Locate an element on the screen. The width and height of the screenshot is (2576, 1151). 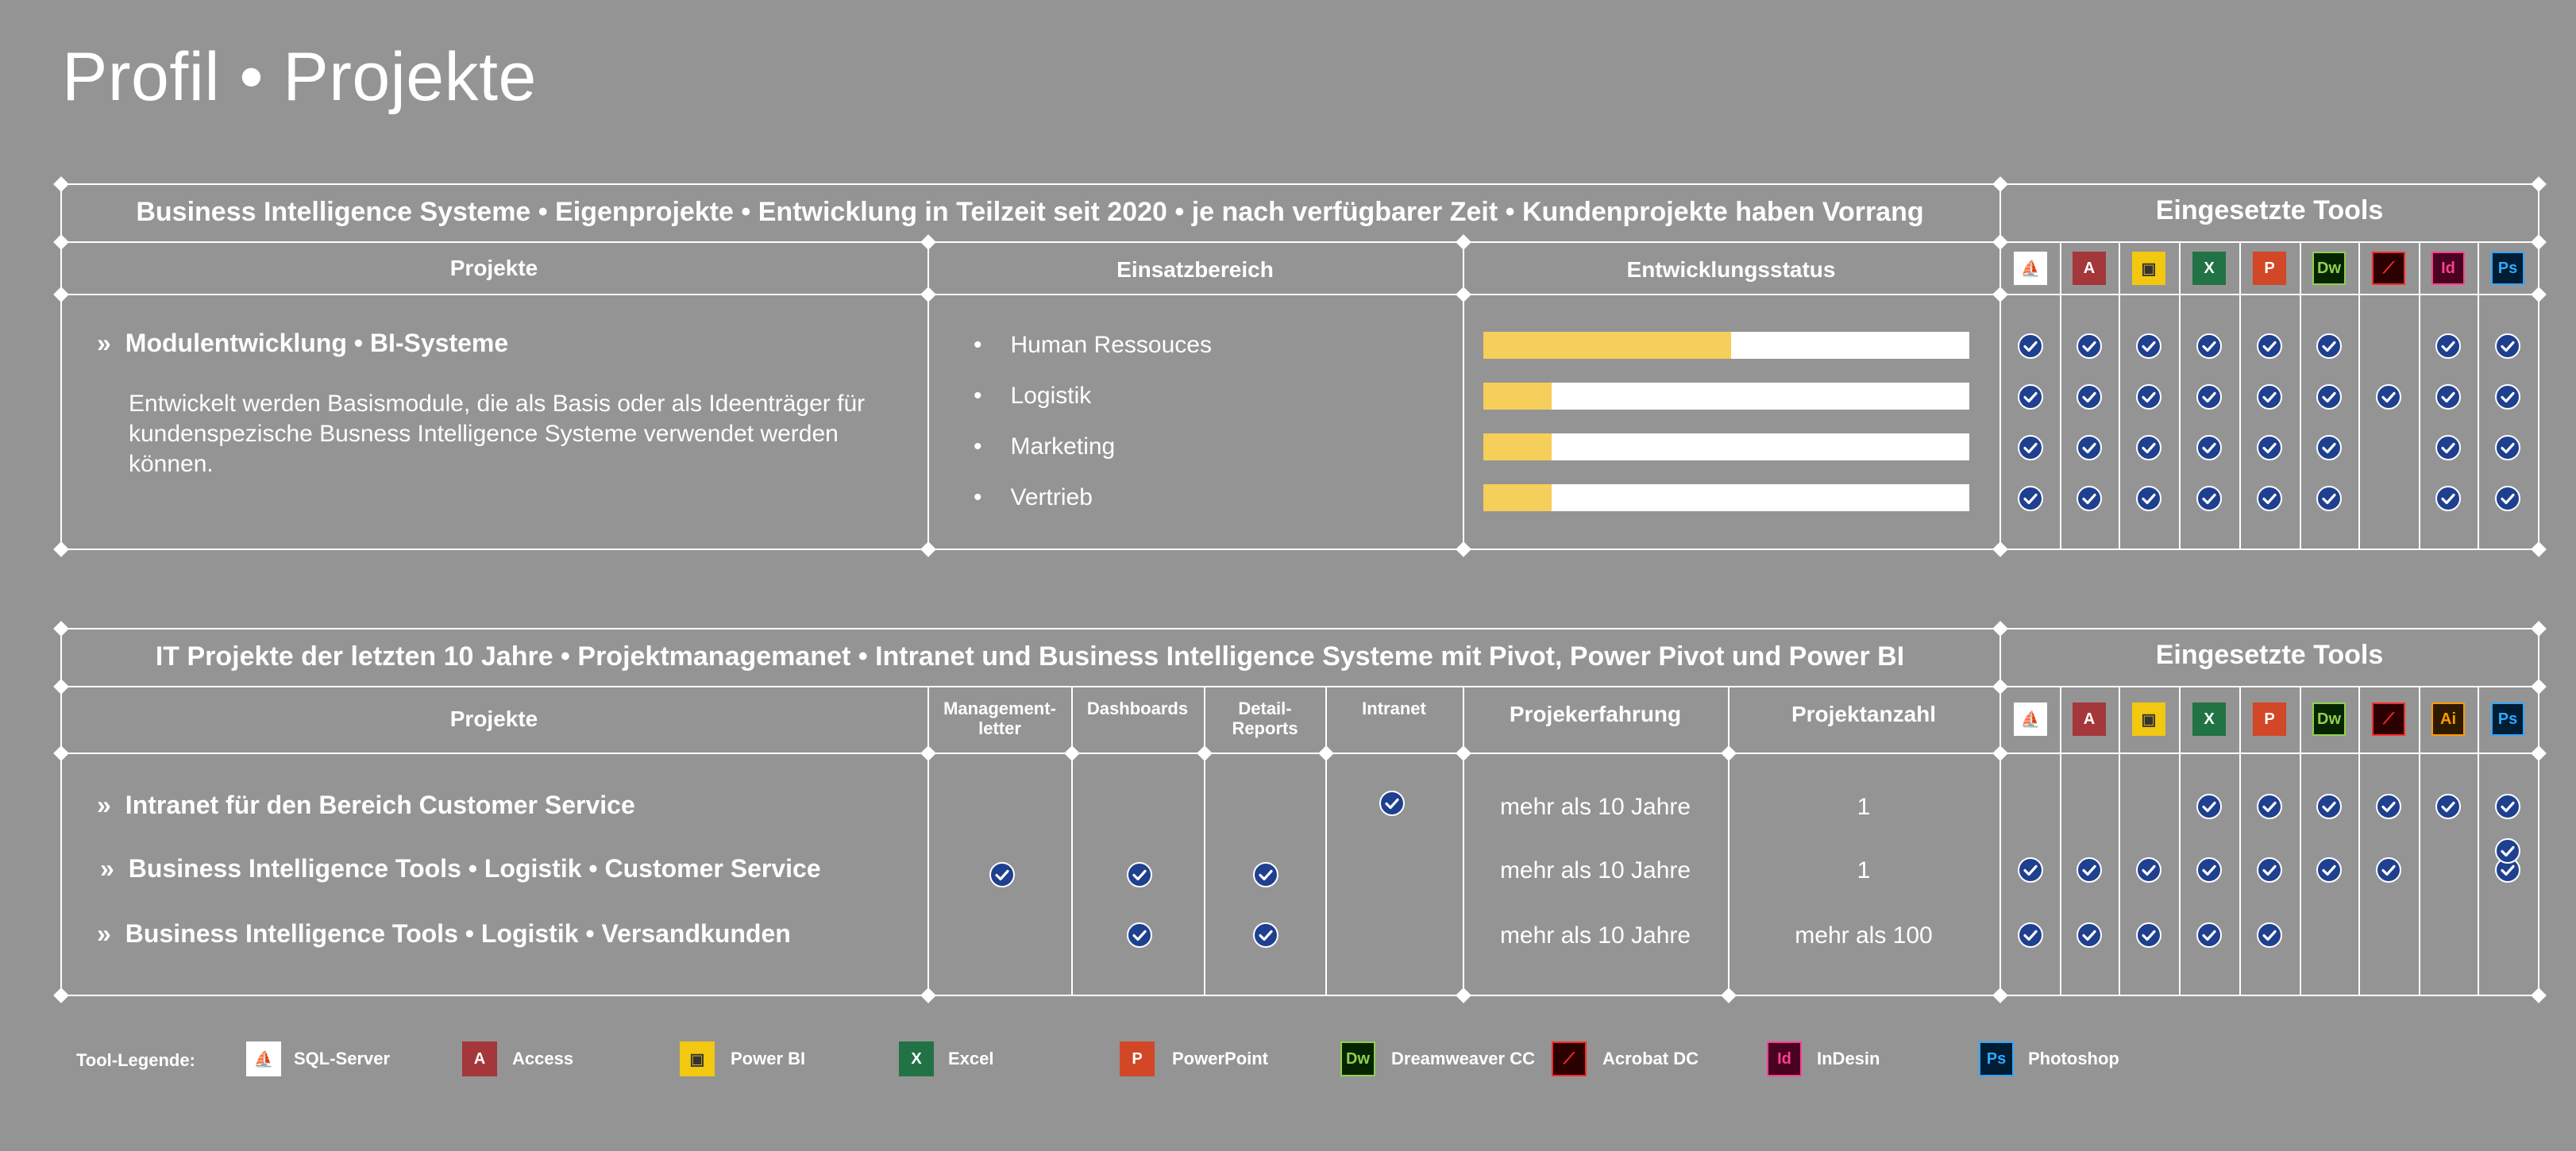
arrow-marker: » is located at coordinates (104, 805).